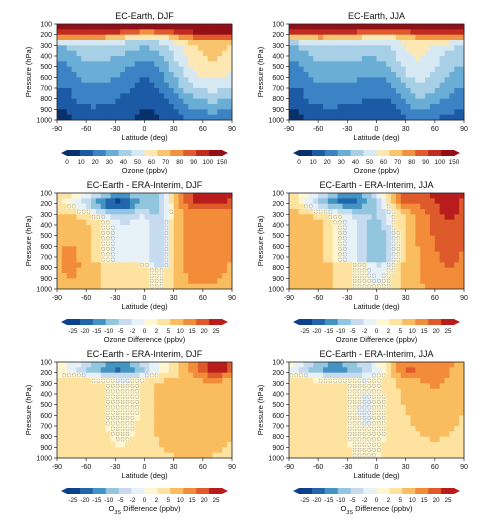 The height and width of the screenshot is (521, 492). I want to click on colorbar-tick-label: -2, so click(133, 331).